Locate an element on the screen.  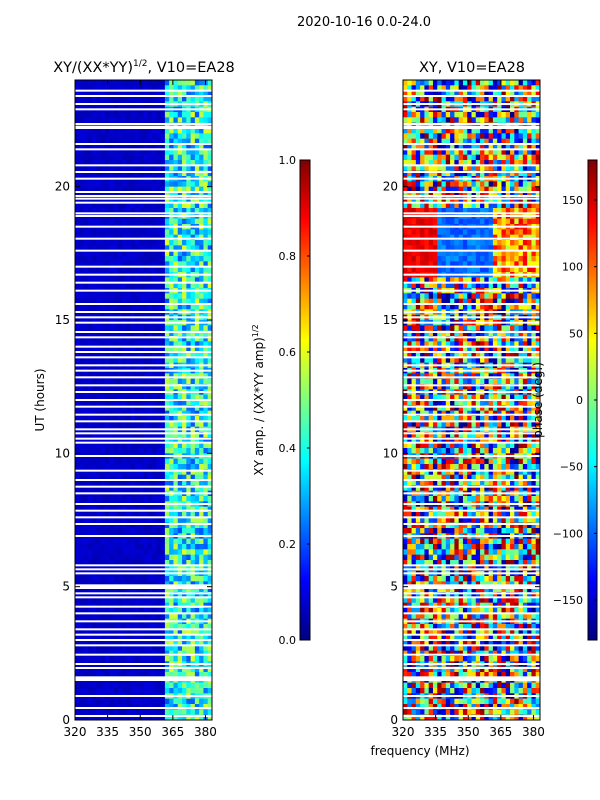
flagged-row is located at coordinates (143, 165).